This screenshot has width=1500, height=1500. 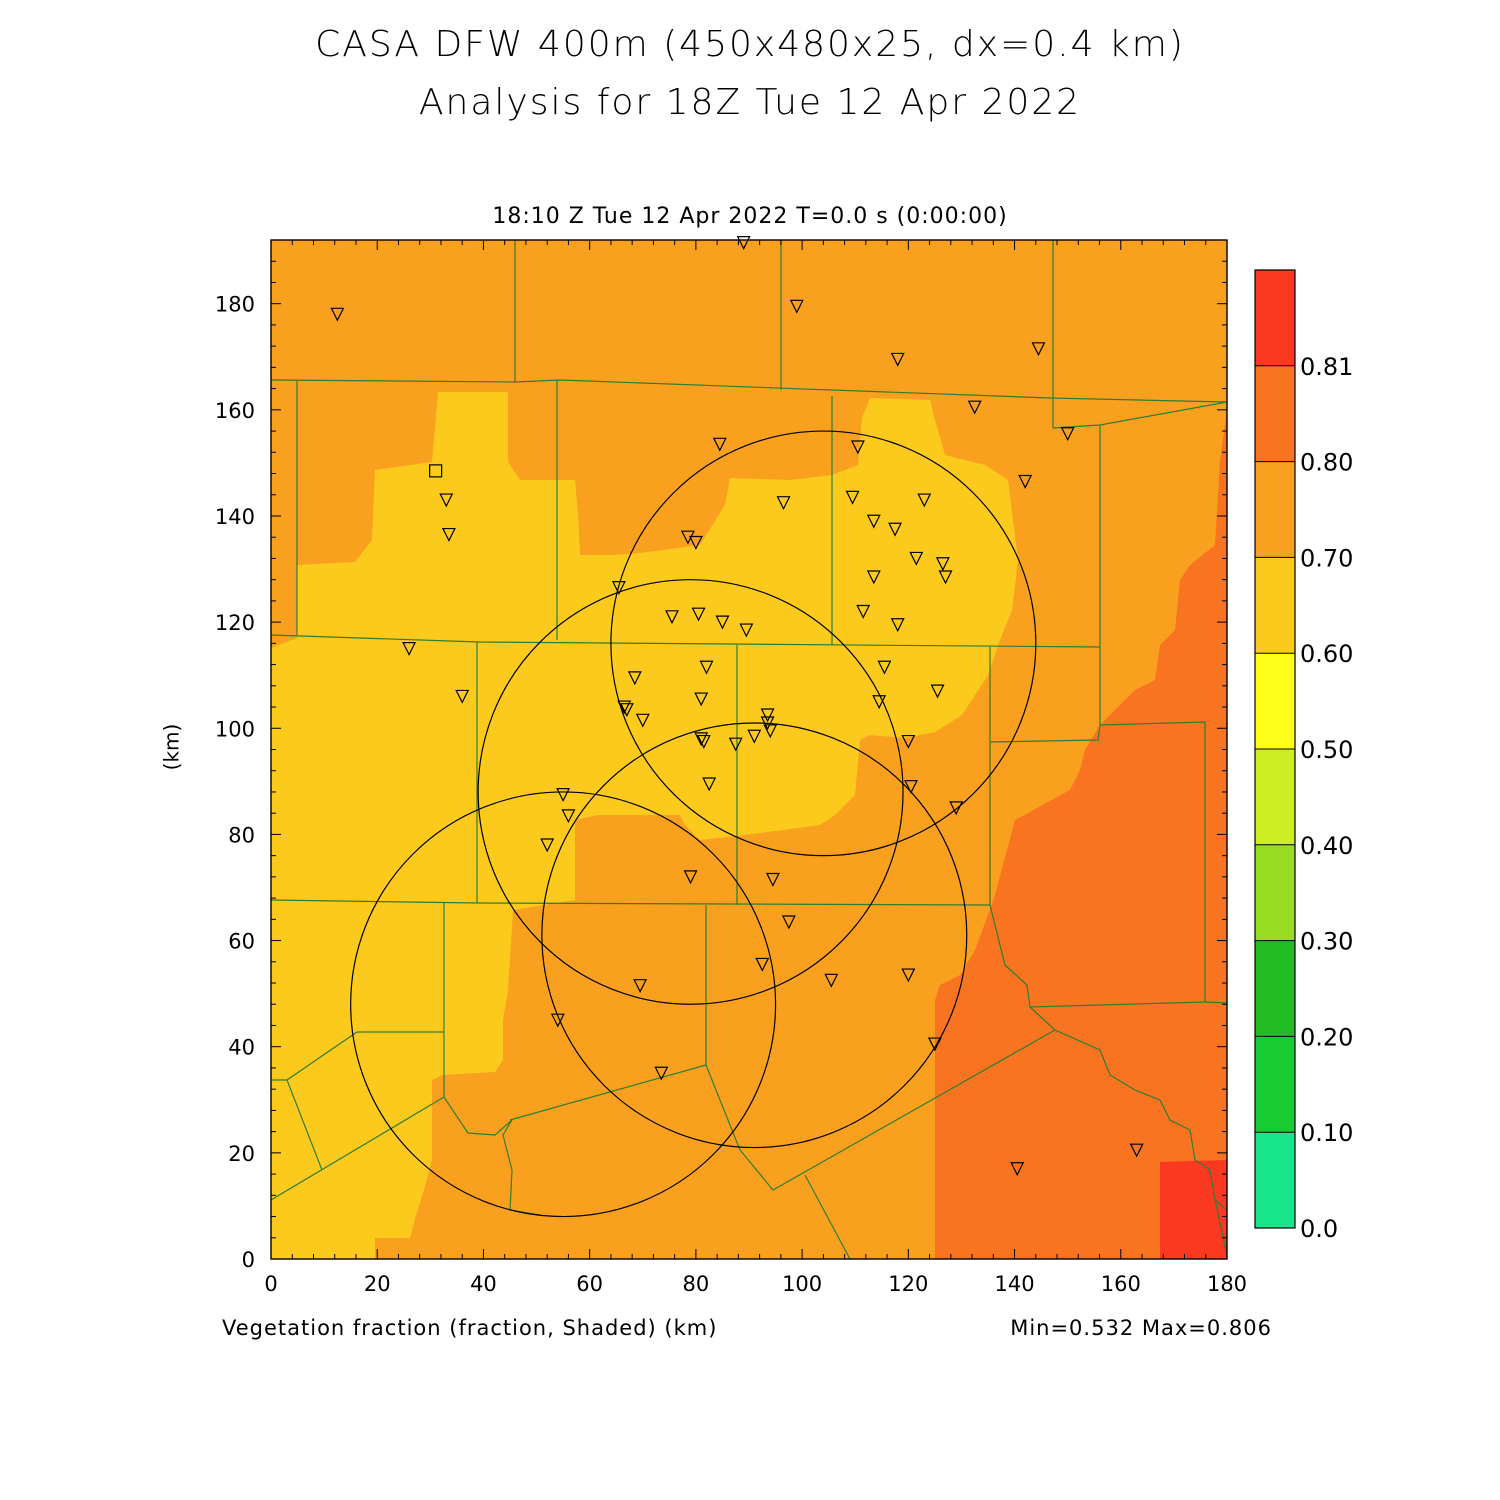 What do you see at coordinates (248, 1260) in the screenshot?
I see `y-tick-label: 0` at bounding box center [248, 1260].